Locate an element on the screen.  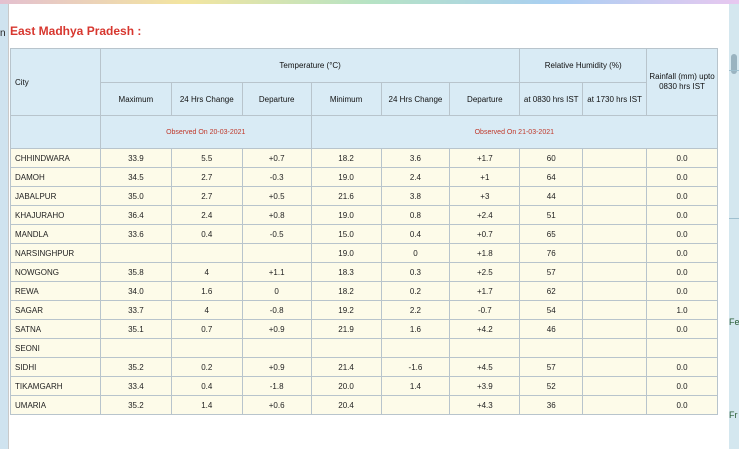
header-change-min: 24 Hrs Change is located at coordinates (415, 99).